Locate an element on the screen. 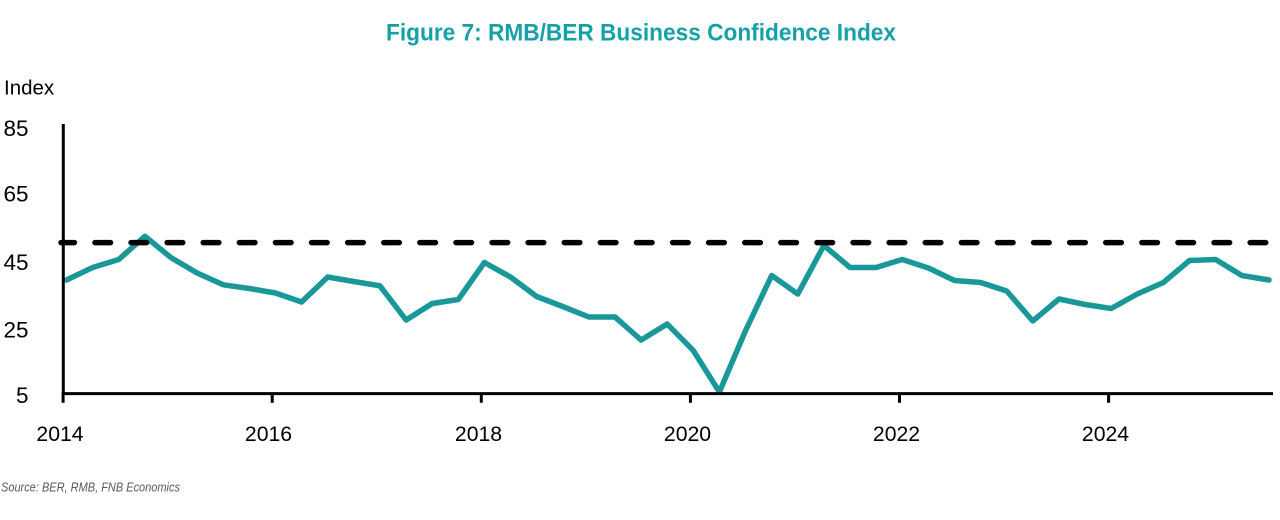  svg-text: 2016 is located at coordinates (268, 434).